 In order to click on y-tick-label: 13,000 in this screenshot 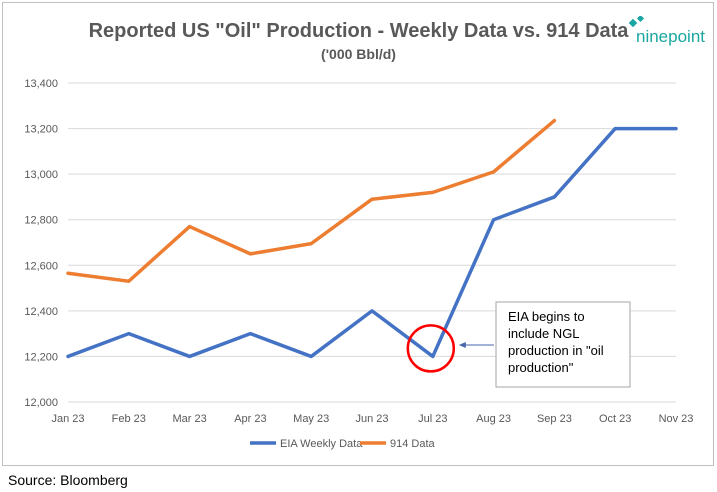, I will do `click(41, 175)`.